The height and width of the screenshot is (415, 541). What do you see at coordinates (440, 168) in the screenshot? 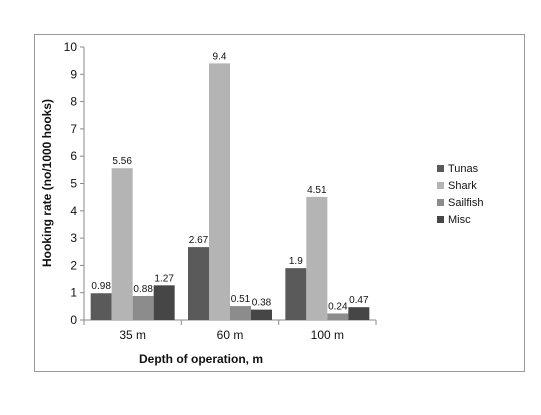
I see `legend-swatch-tunas` at bounding box center [440, 168].